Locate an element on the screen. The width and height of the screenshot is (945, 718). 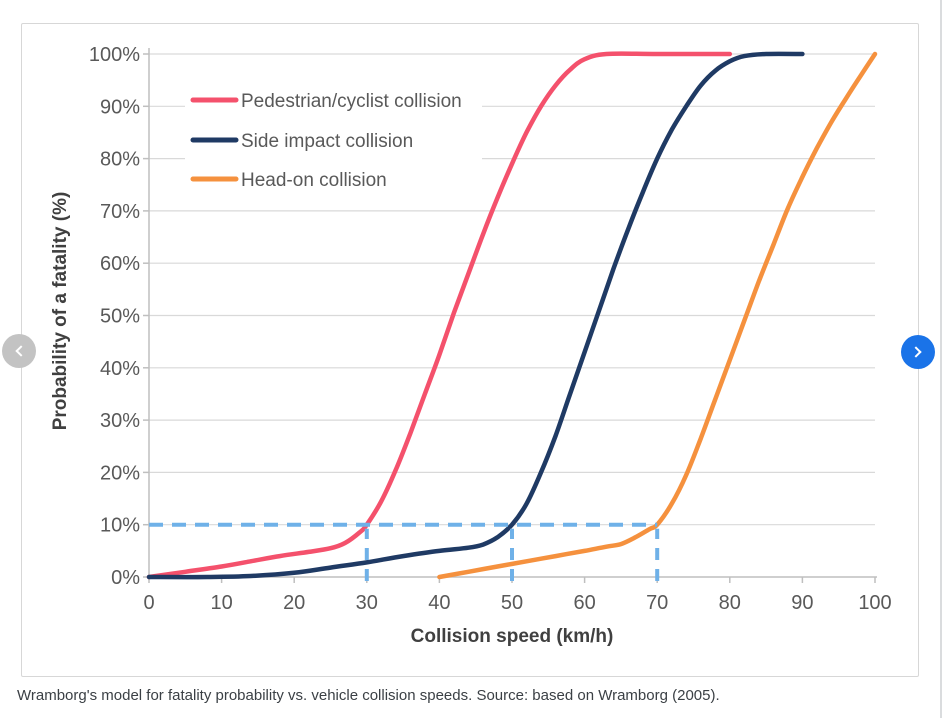
svg-text: 100% is located at coordinates (114, 55).